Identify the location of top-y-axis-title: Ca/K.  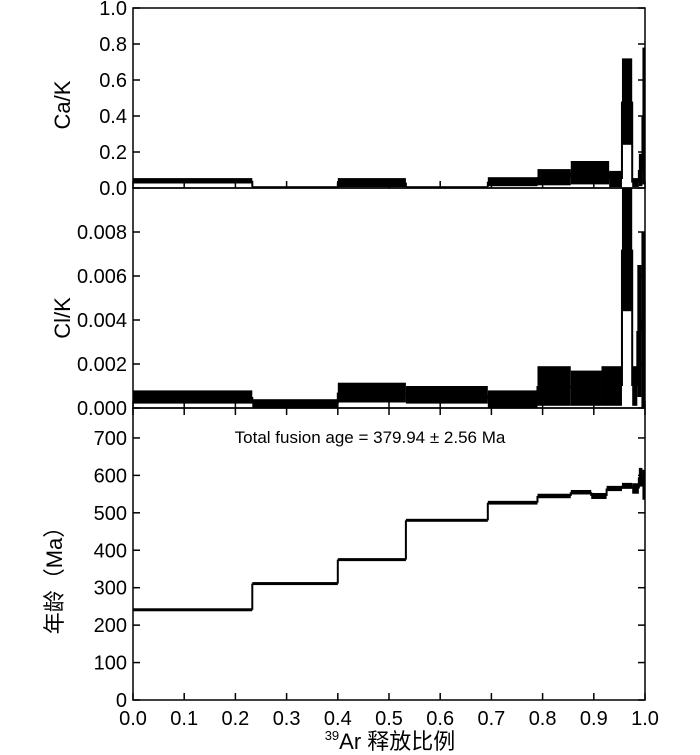
(62, 104).